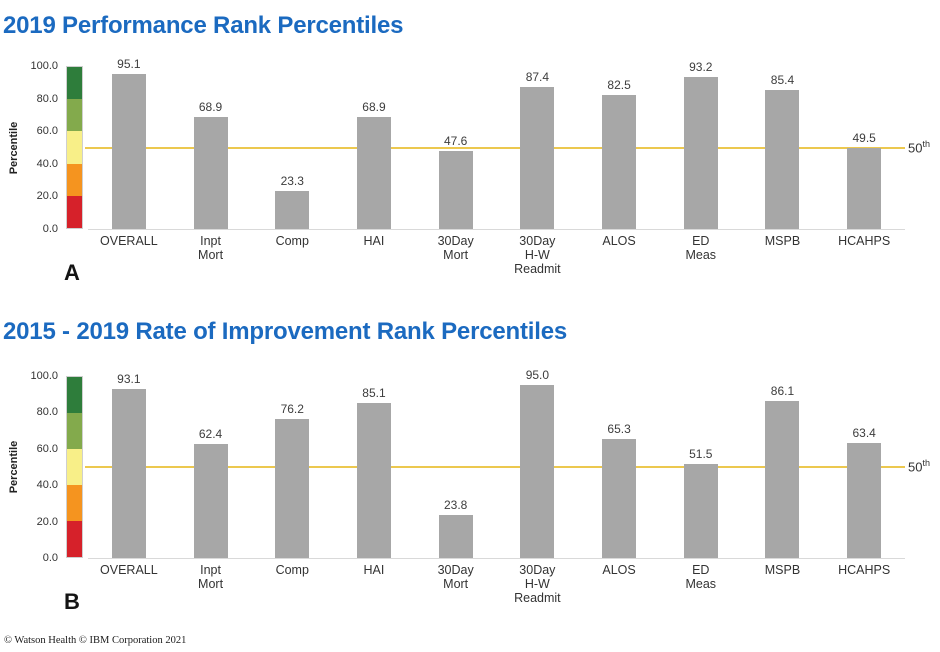 The image size is (940, 652). I want to click on bar-slot: 82.5, so click(619, 147).